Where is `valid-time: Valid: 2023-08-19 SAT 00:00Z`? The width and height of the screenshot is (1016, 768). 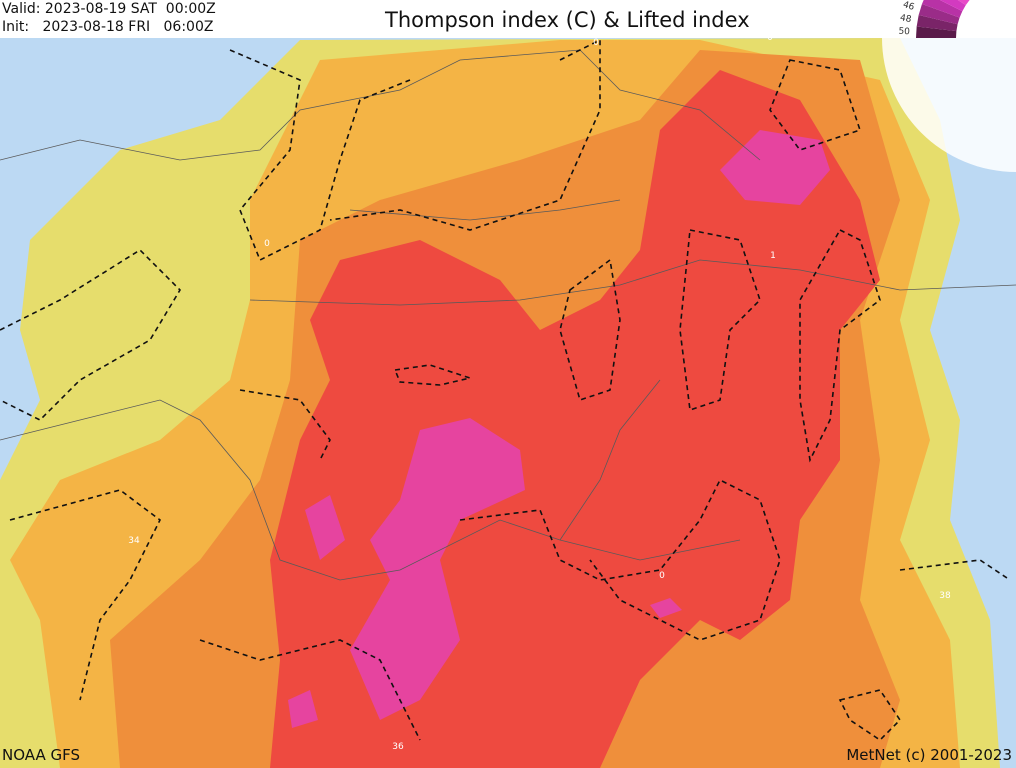 valid-time: Valid: 2023-08-19 SAT 00:00Z is located at coordinates (109, 9).